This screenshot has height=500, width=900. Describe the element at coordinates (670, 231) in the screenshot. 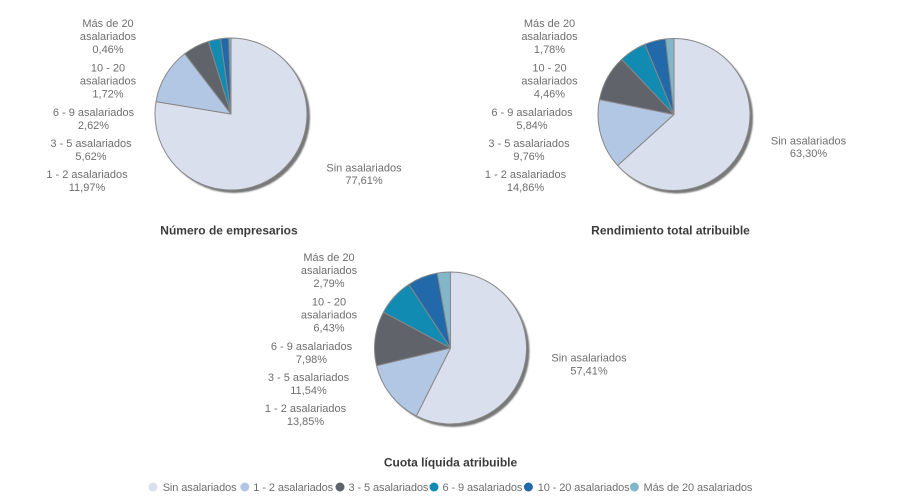

I see `svg-text: Rendimiento total atribuible` at that location.